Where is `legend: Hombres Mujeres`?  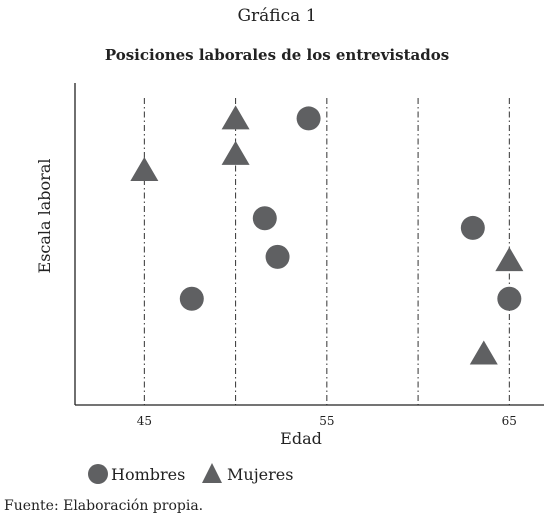
legend: Hombres Mujeres is located at coordinates (190, 473).